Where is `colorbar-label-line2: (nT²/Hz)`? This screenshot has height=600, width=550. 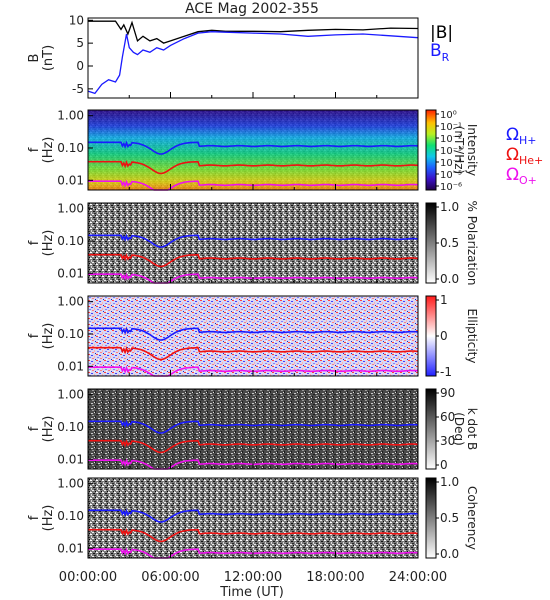 colorbar-label-line2: (nT²/Hz) is located at coordinates (459, 150).